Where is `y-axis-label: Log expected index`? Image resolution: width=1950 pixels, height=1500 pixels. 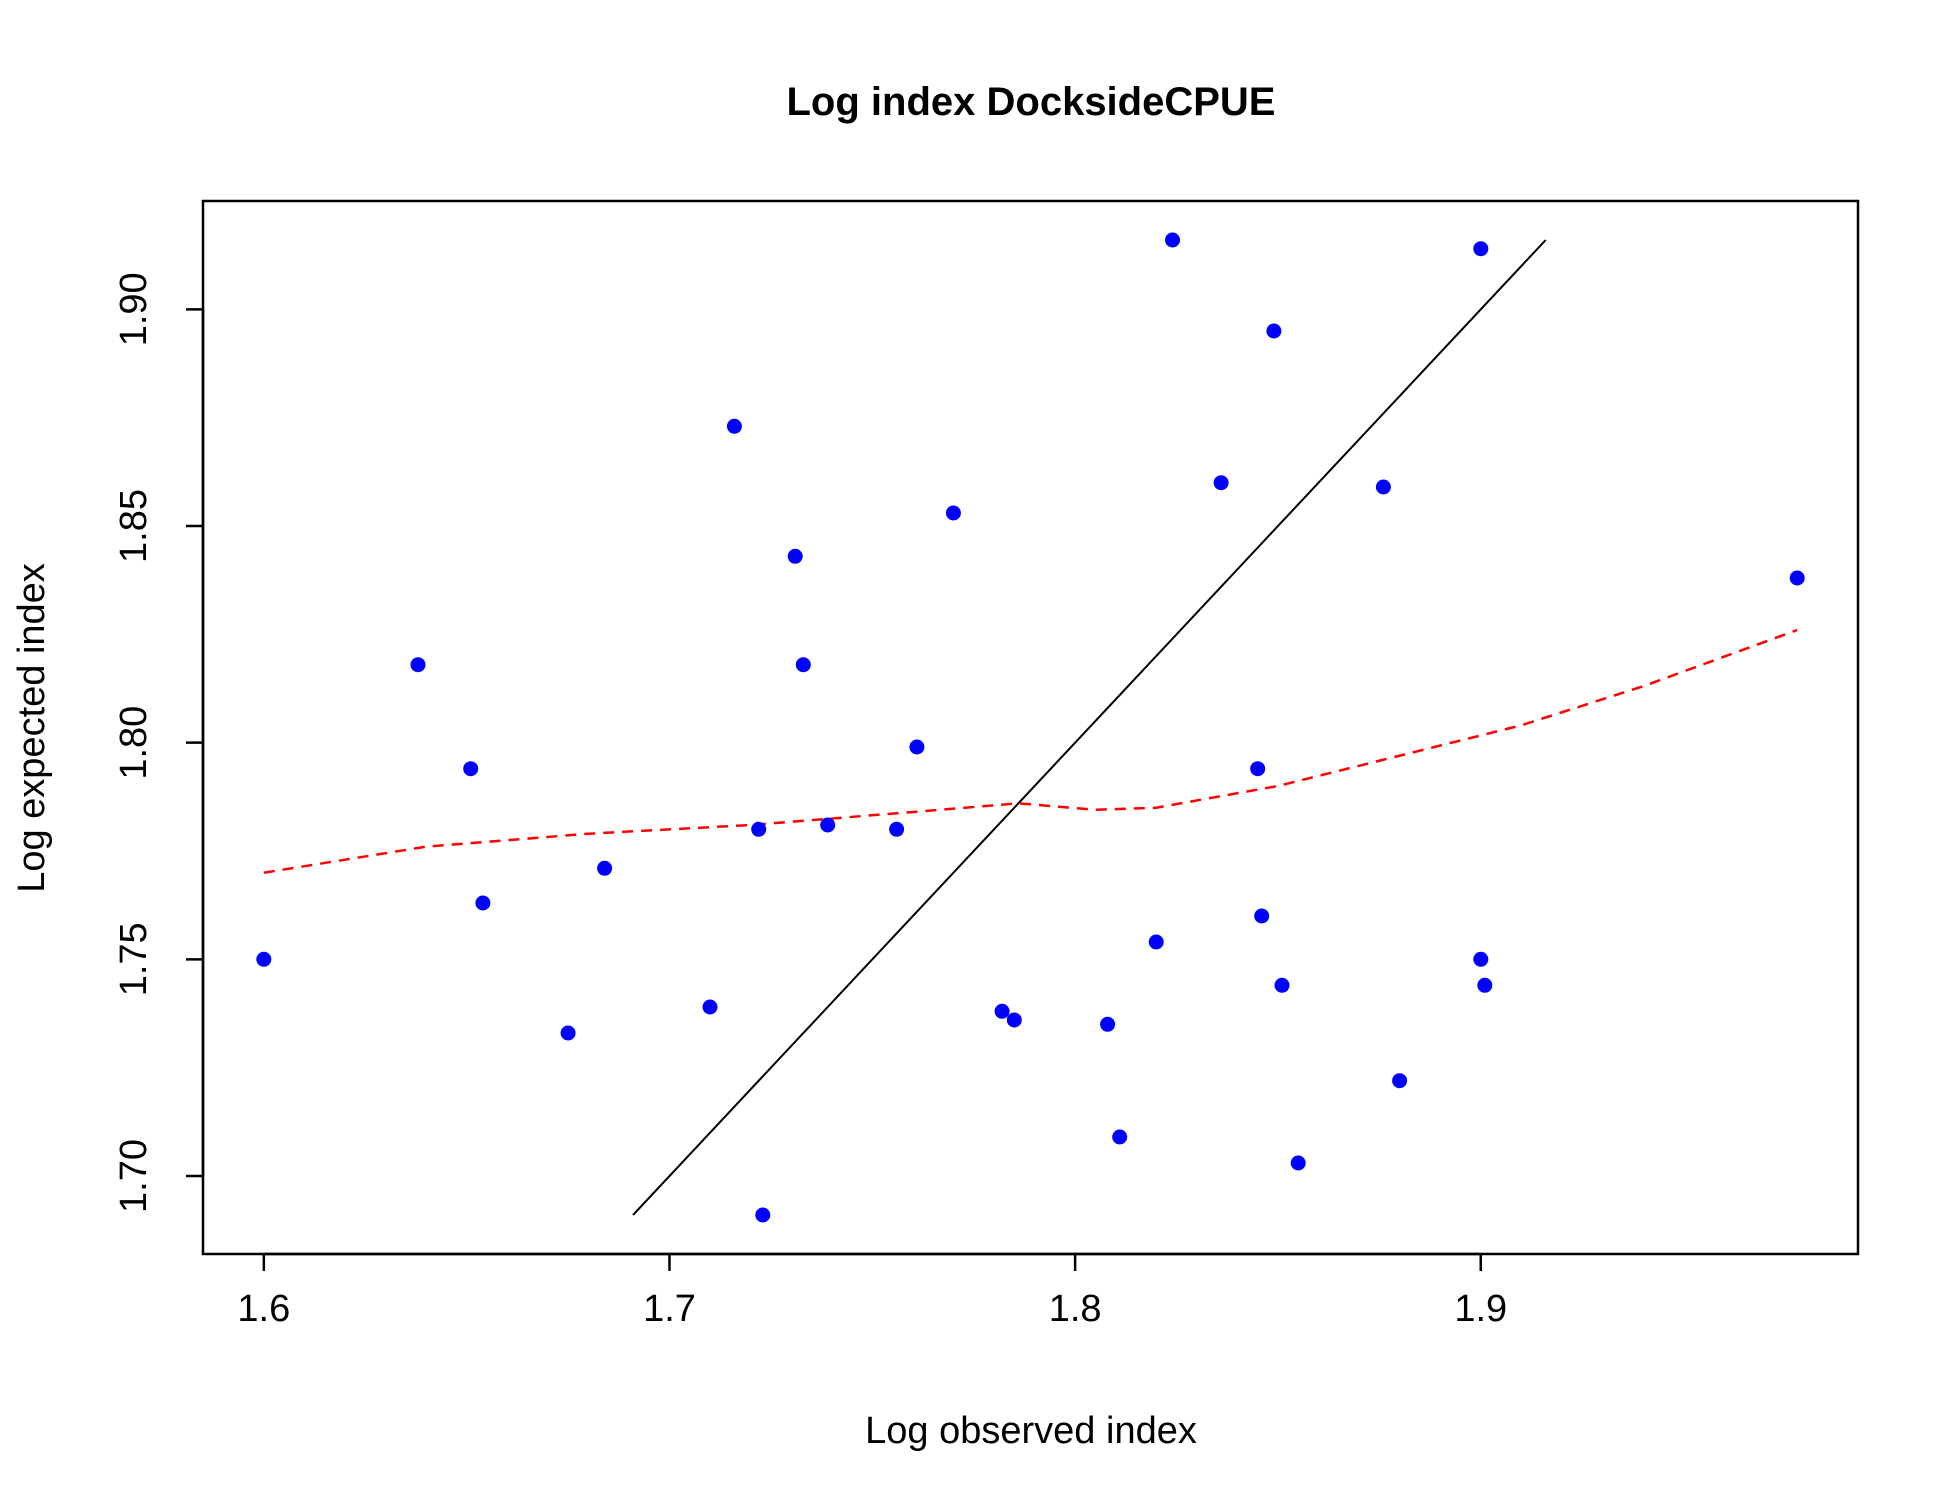
y-axis-label: Log expected index is located at coordinates (32, 728).